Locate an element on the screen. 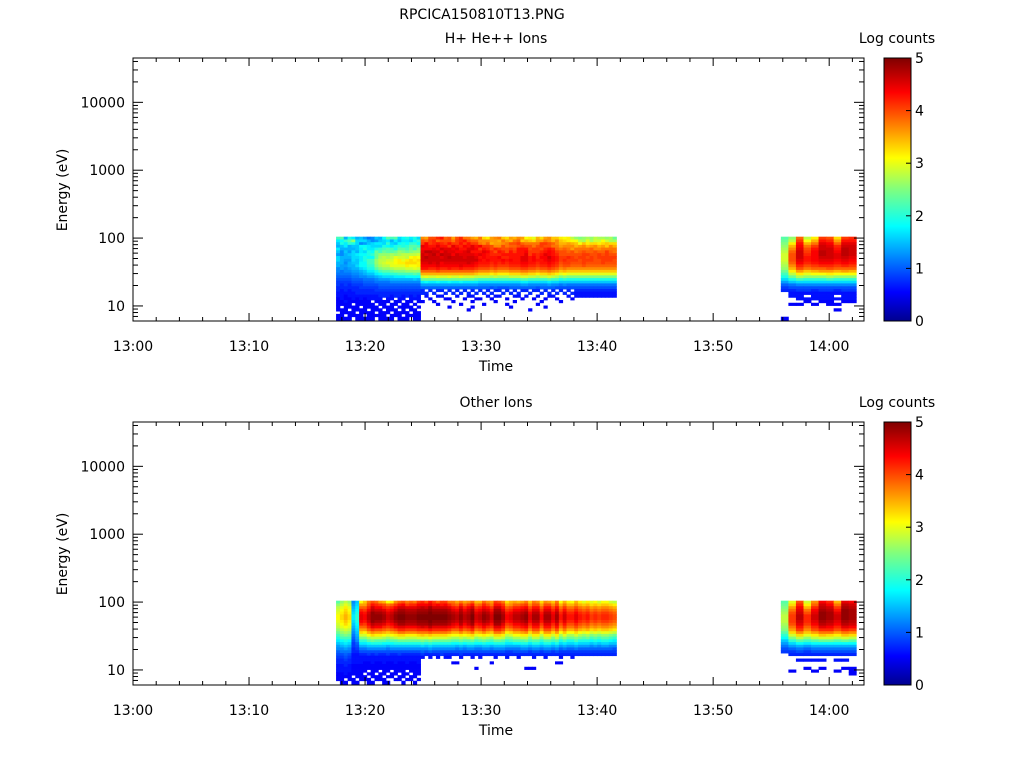  colorbar-tick-label: 5 is located at coordinates (919, 423).